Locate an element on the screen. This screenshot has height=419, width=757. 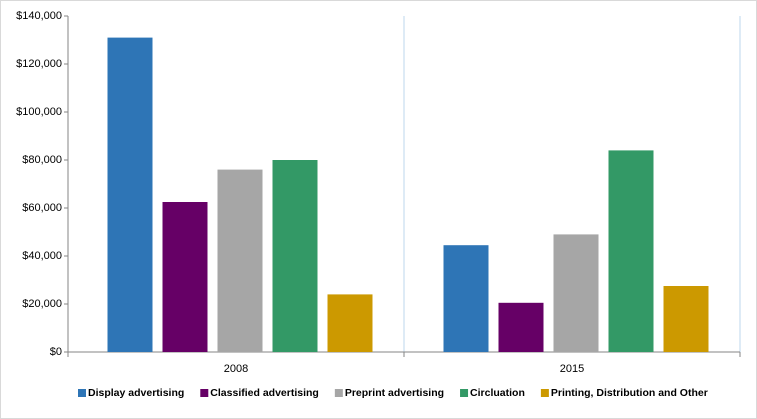
legend-label: Preprint advertising is located at coordinates (394, 393).